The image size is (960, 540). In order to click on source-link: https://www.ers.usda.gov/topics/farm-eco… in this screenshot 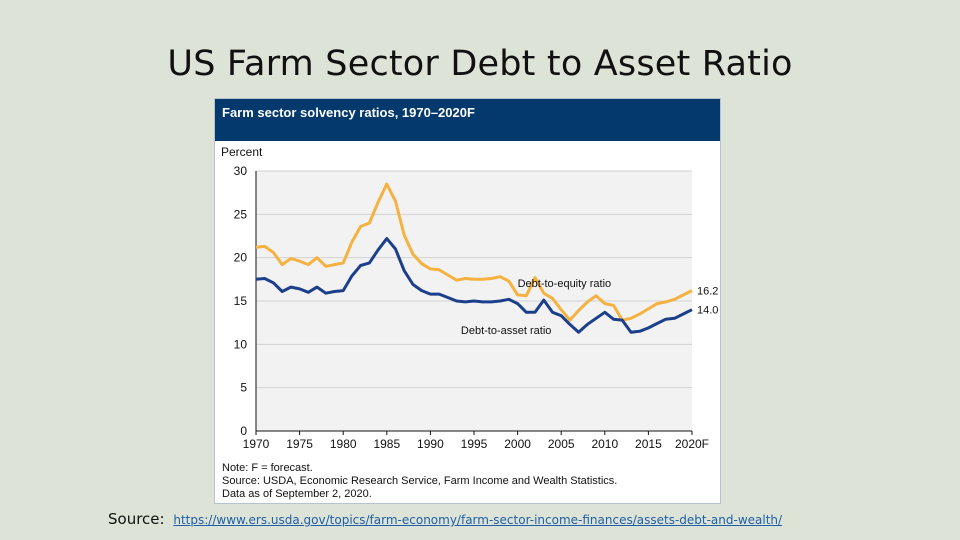, I will do `click(478, 520)`.